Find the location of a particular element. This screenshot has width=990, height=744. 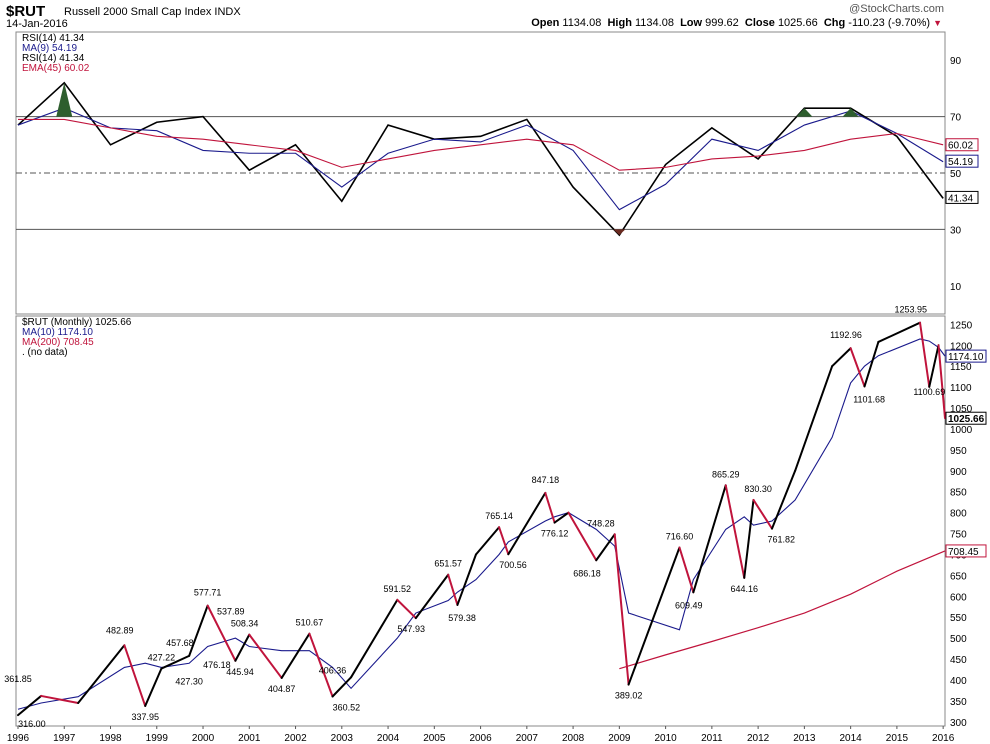

rsi-value-label: 54.19 is located at coordinates (960, 162).